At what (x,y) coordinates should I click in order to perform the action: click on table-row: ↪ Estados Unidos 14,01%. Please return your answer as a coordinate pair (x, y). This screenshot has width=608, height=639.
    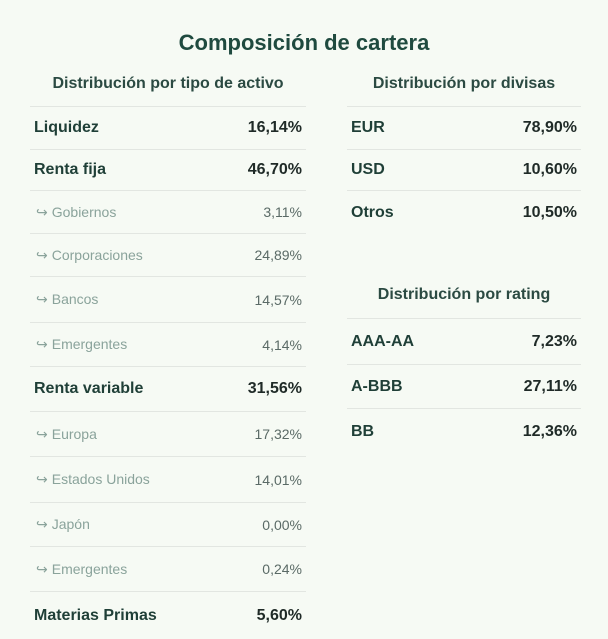
    Looking at the image, I should click on (168, 480).